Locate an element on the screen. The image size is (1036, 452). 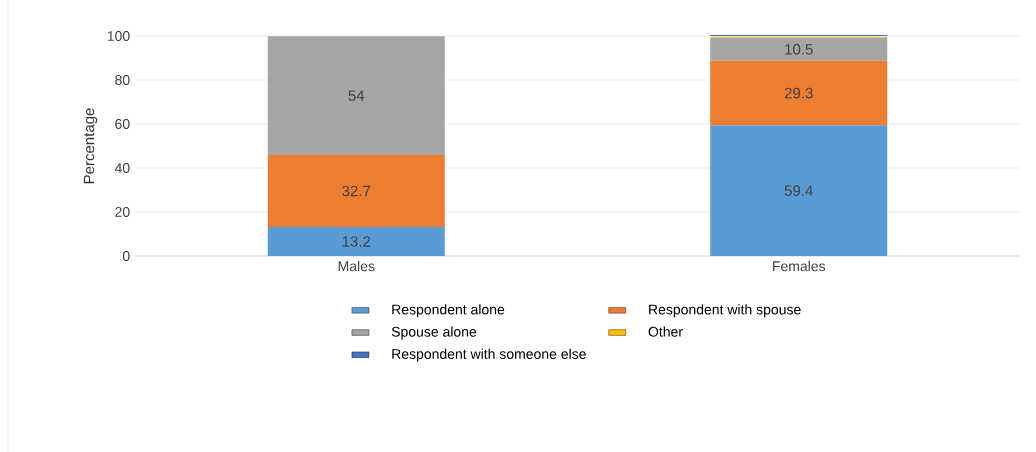
y-tick-label: 40 is located at coordinates (122, 168).